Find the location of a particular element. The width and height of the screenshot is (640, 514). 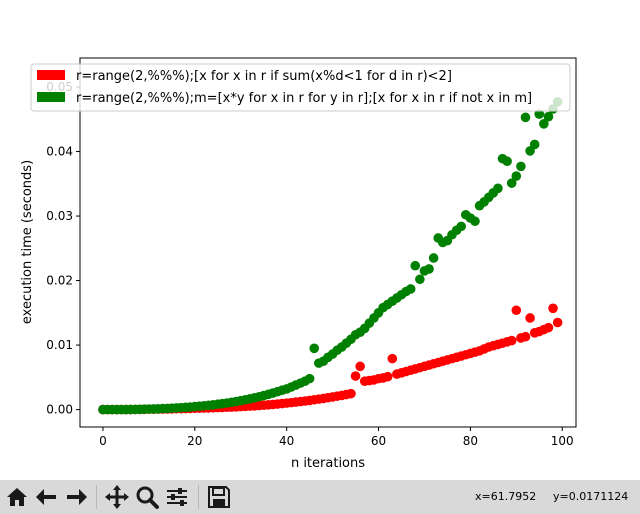

y-tick-label: 0.00 is located at coordinates (59, 410).